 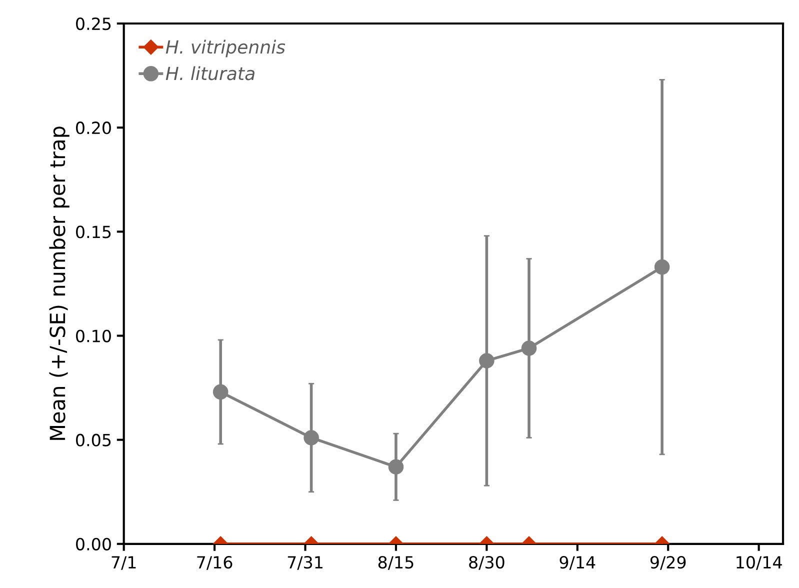 What do you see at coordinates (305, 563) in the screenshot?
I see `x-tick-label: 7/31` at bounding box center [305, 563].